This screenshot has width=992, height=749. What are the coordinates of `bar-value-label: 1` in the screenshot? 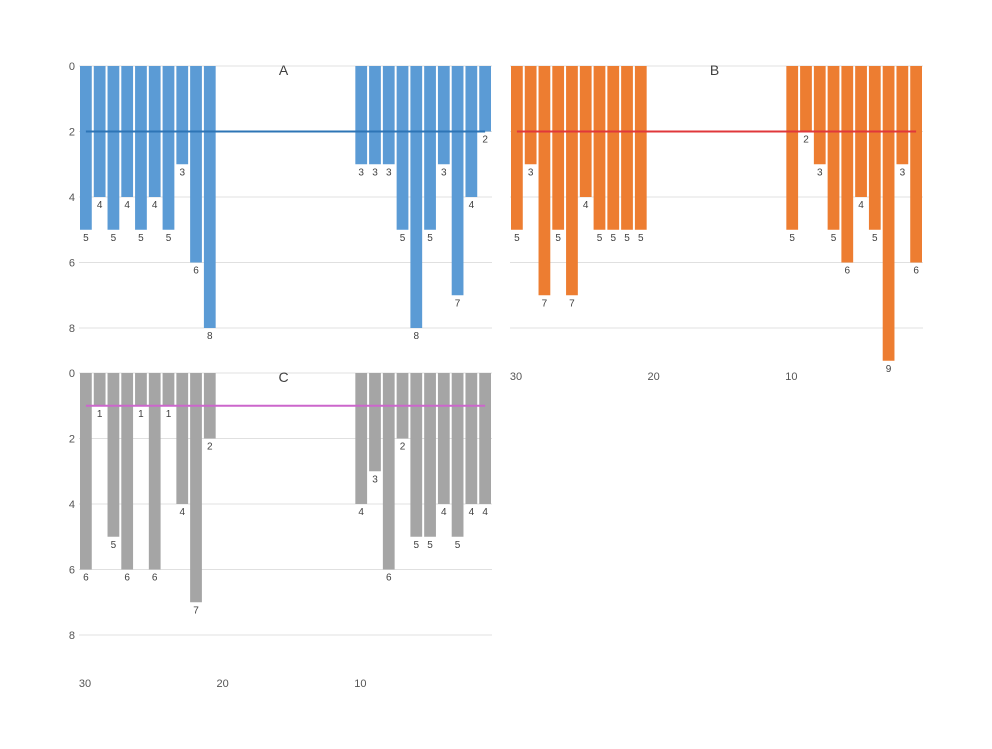 It's located at (169, 414).